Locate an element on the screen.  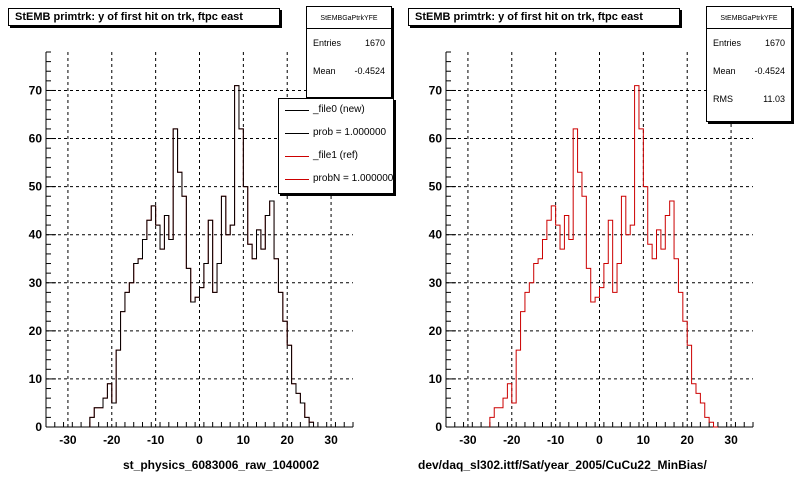
left-x-tick-label: -20 is located at coordinates (112, 440).